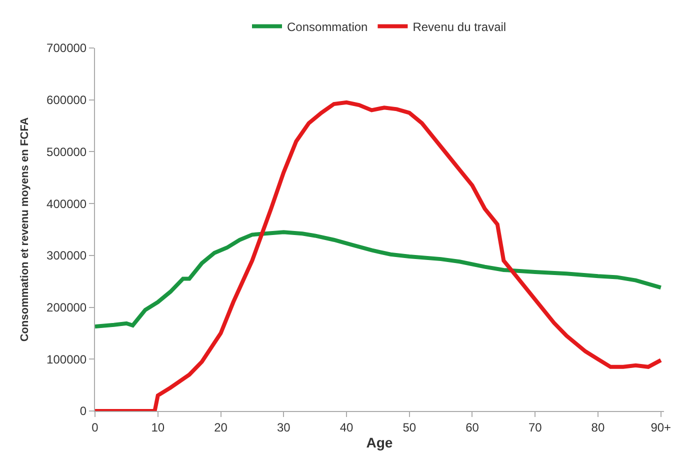 The width and height of the screenshot is (689, 461). Describe the element at coordinates (66, 359) in the screenshot. I see `y-tick-label: 100000` at that location.